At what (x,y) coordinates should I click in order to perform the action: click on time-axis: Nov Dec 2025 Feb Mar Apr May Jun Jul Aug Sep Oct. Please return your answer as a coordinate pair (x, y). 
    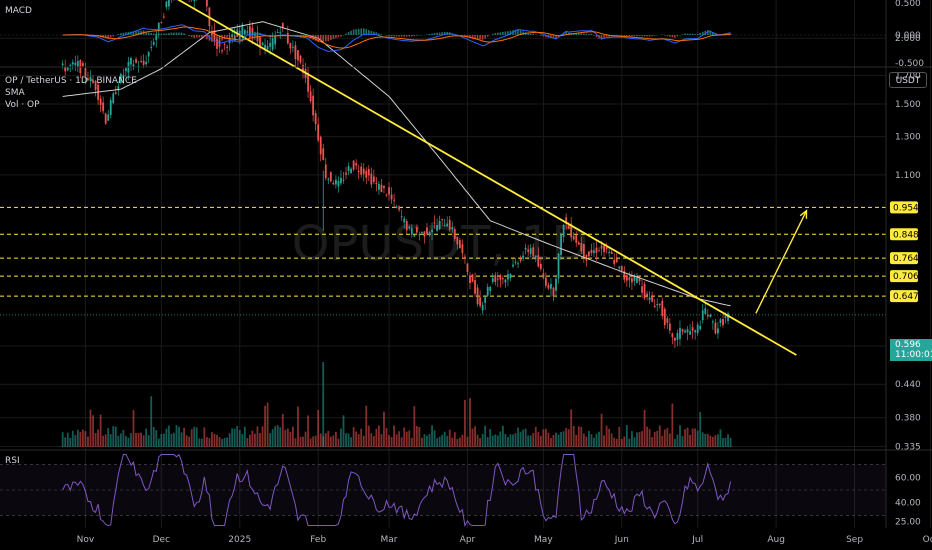
    Looking at the image, I should click on (504, 540).